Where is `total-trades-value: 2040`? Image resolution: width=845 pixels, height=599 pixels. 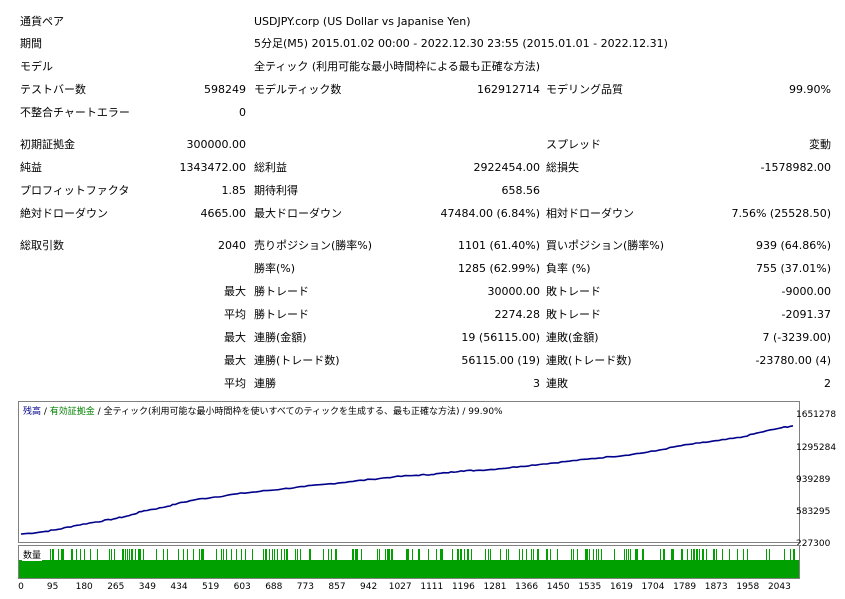
total-trades-value: 2040 is located at coordinates (232, 245).